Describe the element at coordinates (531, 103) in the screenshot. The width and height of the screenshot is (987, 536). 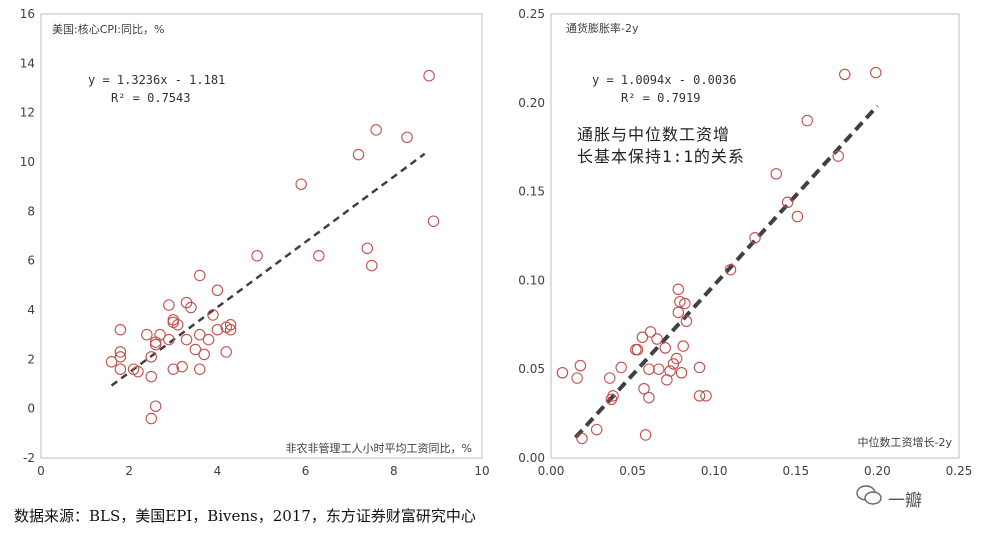
I see `right-y-tick-label: 0.20` at that location.